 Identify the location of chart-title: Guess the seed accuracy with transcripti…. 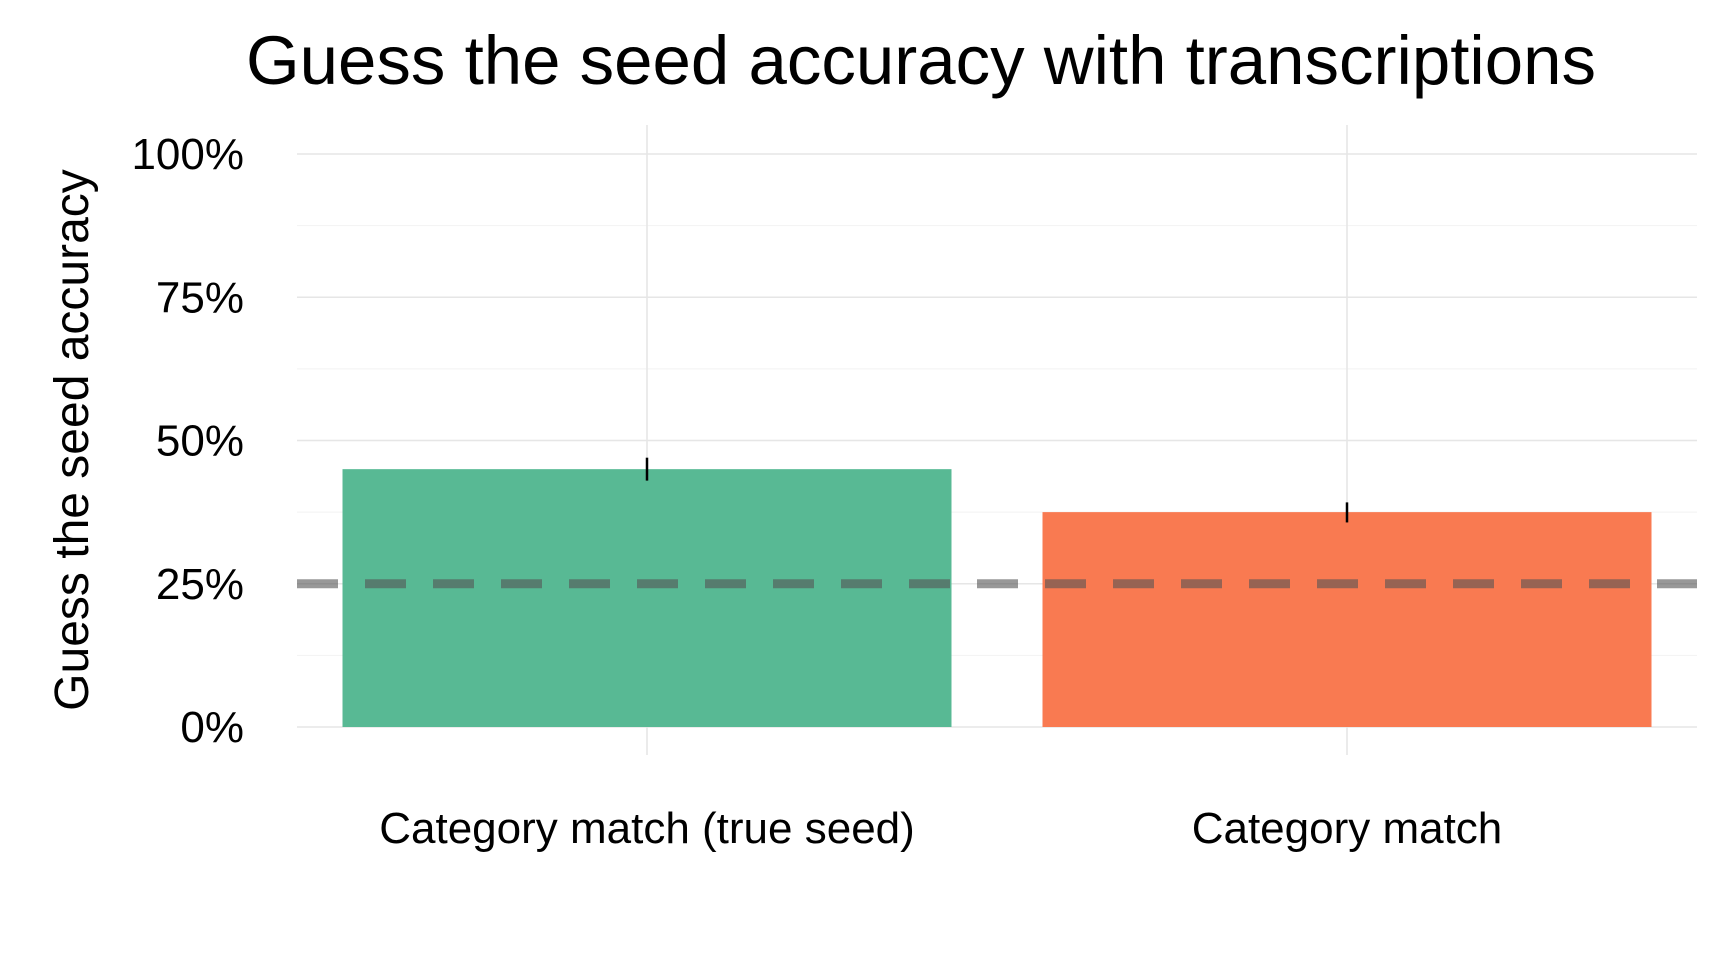
(921, 60).